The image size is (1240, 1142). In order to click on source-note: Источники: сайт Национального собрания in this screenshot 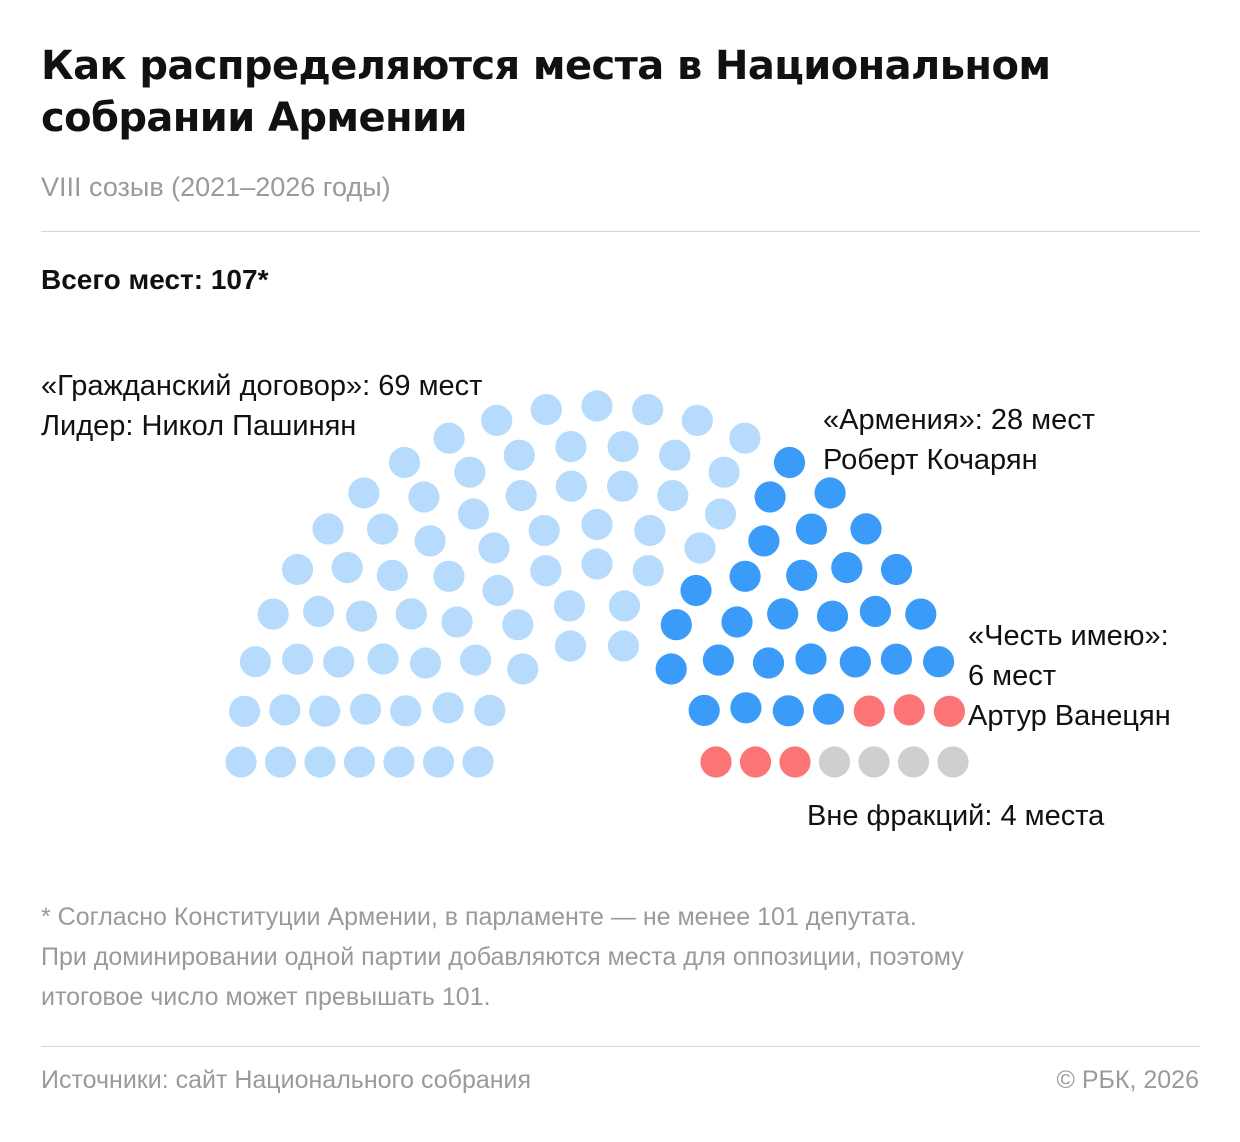, I will do `click(286, 1080)`.